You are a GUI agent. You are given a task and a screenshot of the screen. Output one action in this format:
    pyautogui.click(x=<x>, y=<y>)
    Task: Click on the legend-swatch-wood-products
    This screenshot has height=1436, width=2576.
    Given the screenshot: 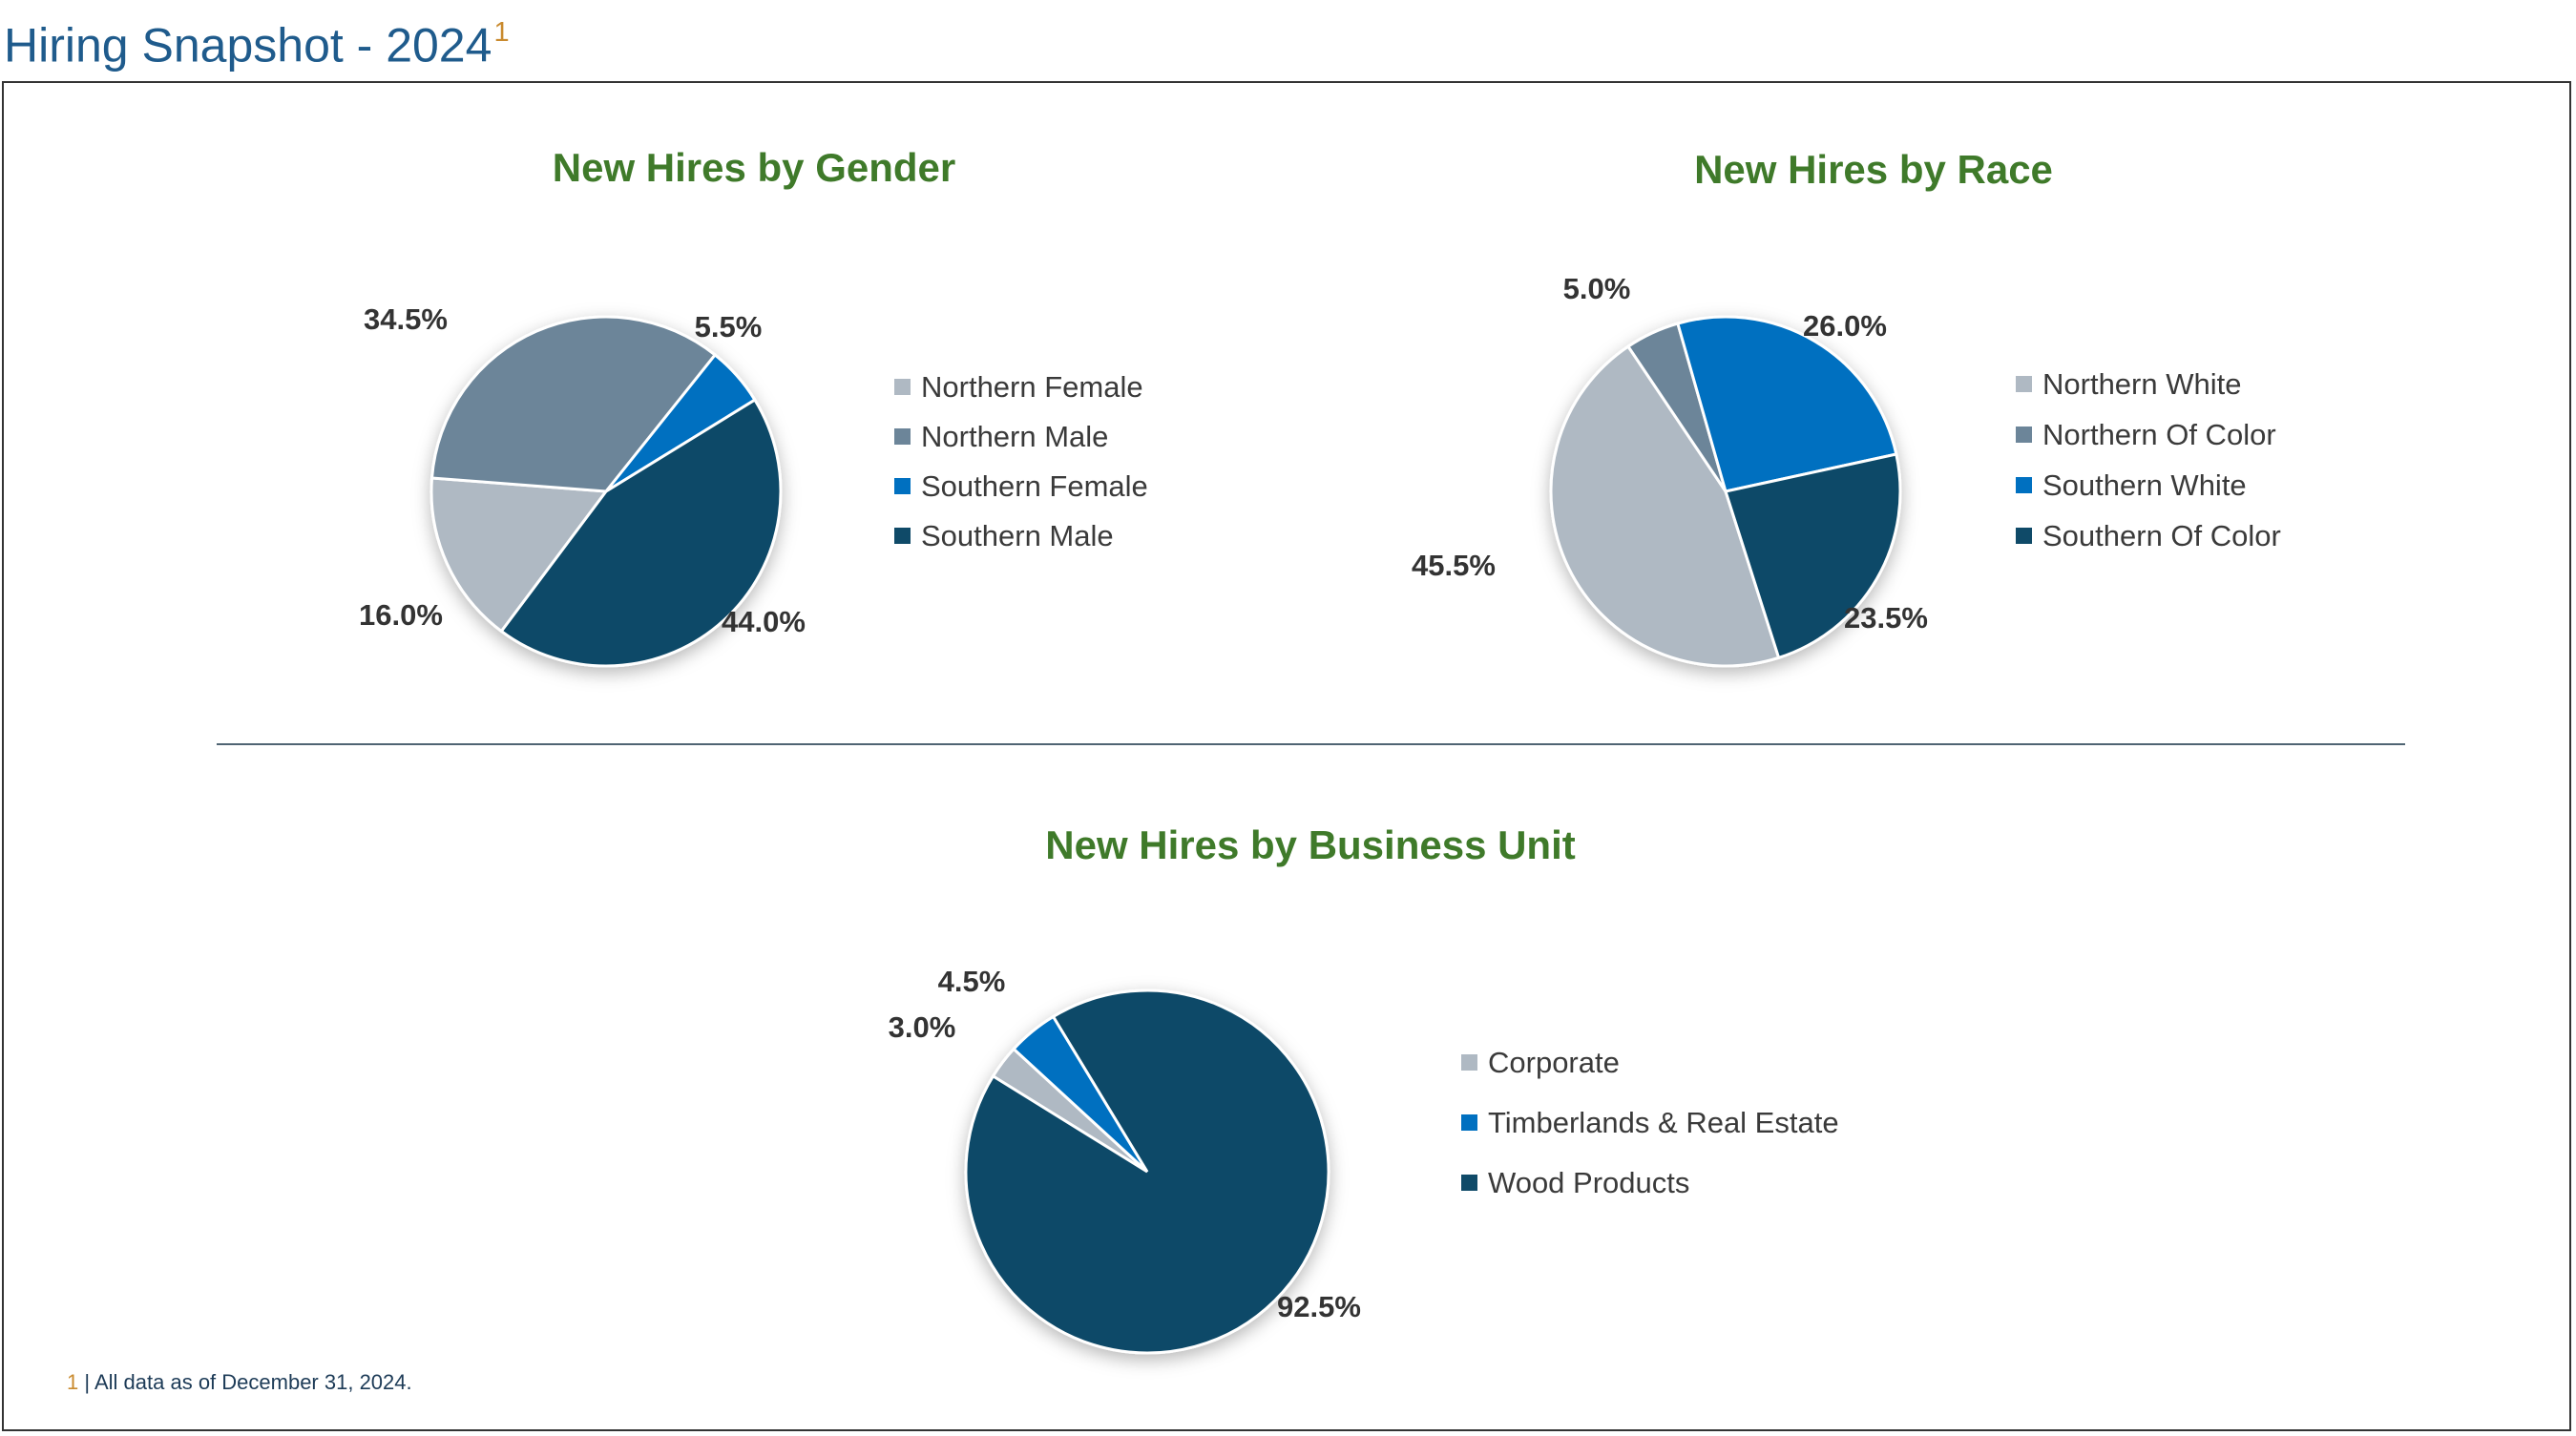 What is the action you would take?
    pyautogui.click(x=1469, y=1183)
    